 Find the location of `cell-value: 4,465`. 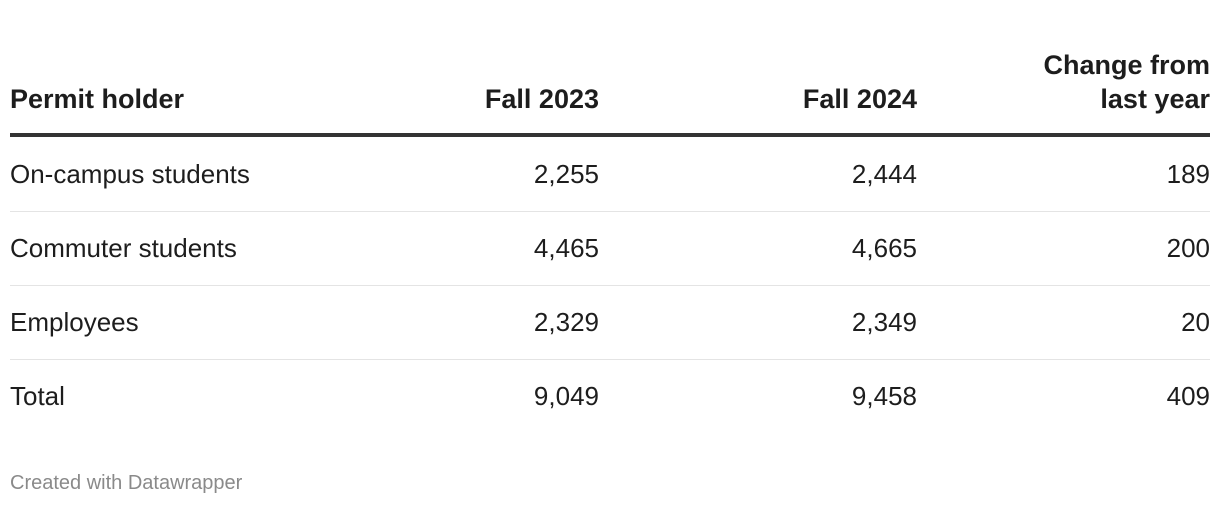

cell-value: 4,465 is located at coordinates (566, 248).